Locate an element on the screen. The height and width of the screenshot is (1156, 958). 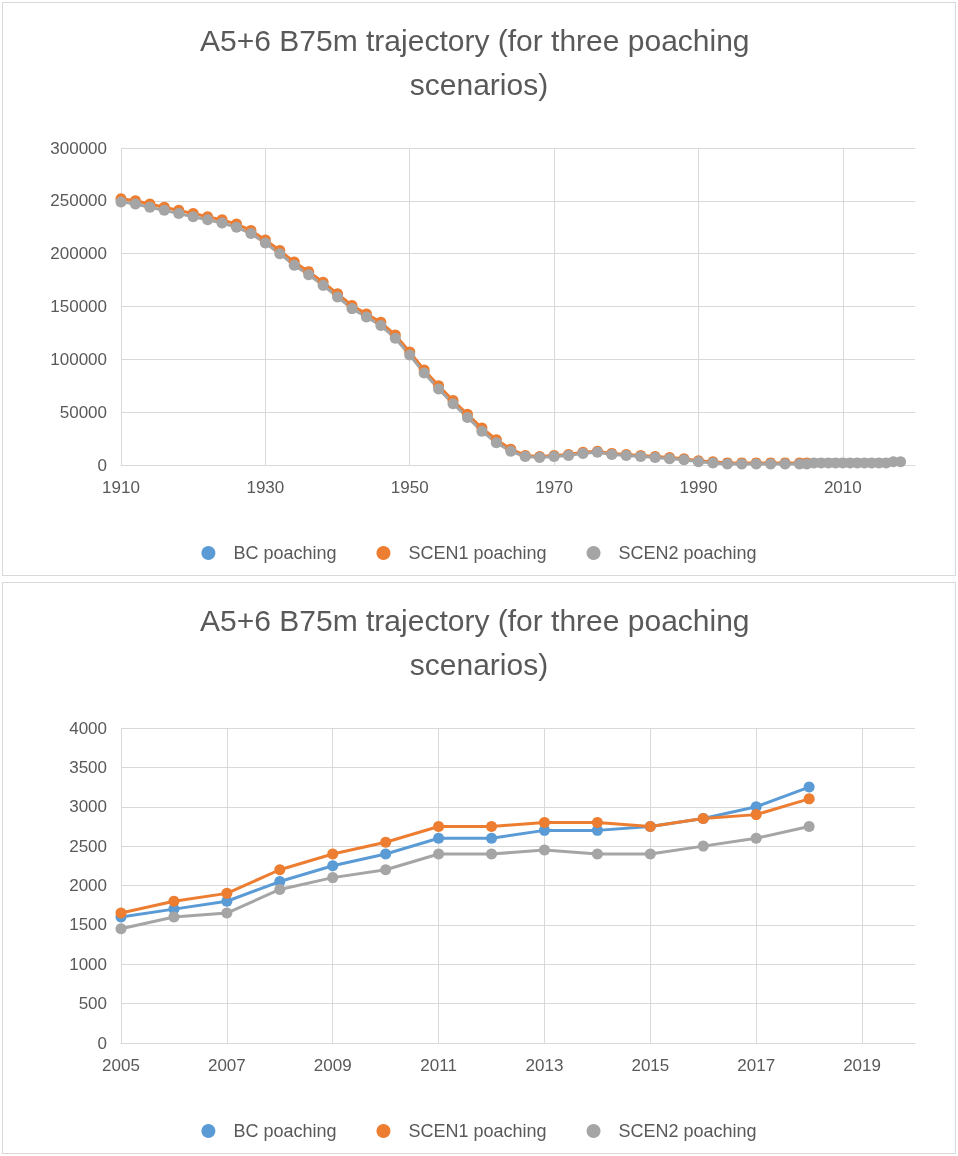
y-tick-label: 500 is located at coordinates (92, 1004).